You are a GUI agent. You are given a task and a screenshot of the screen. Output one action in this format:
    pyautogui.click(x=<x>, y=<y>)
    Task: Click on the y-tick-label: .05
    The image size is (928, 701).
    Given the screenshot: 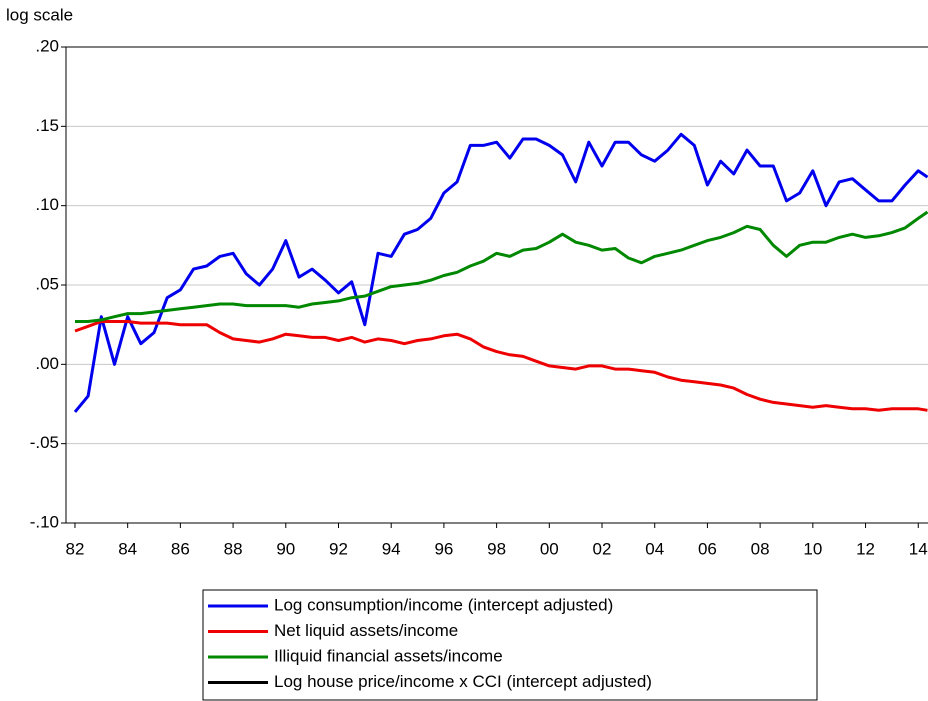 What is the action you would take?
    pyautogui.click(x=47, y=283)
    